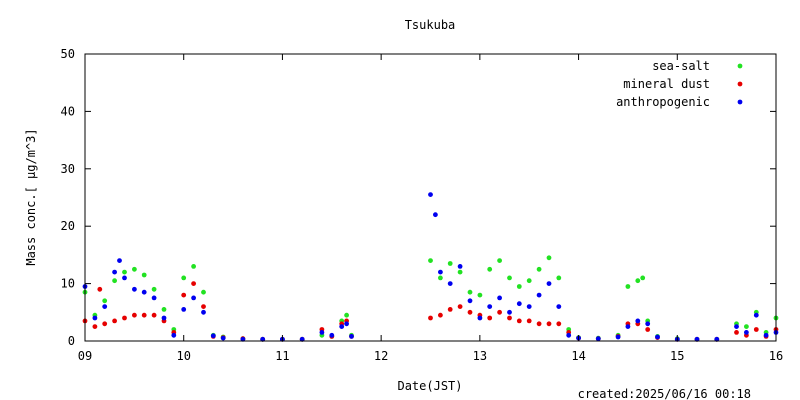 This screenshot has width=800, height=400. What do you see at coordinates (31, 196) in the screenshot?
I see `y-axis-label: Mass conc.[ μg/m^3]` at bounding box center [31, 196].